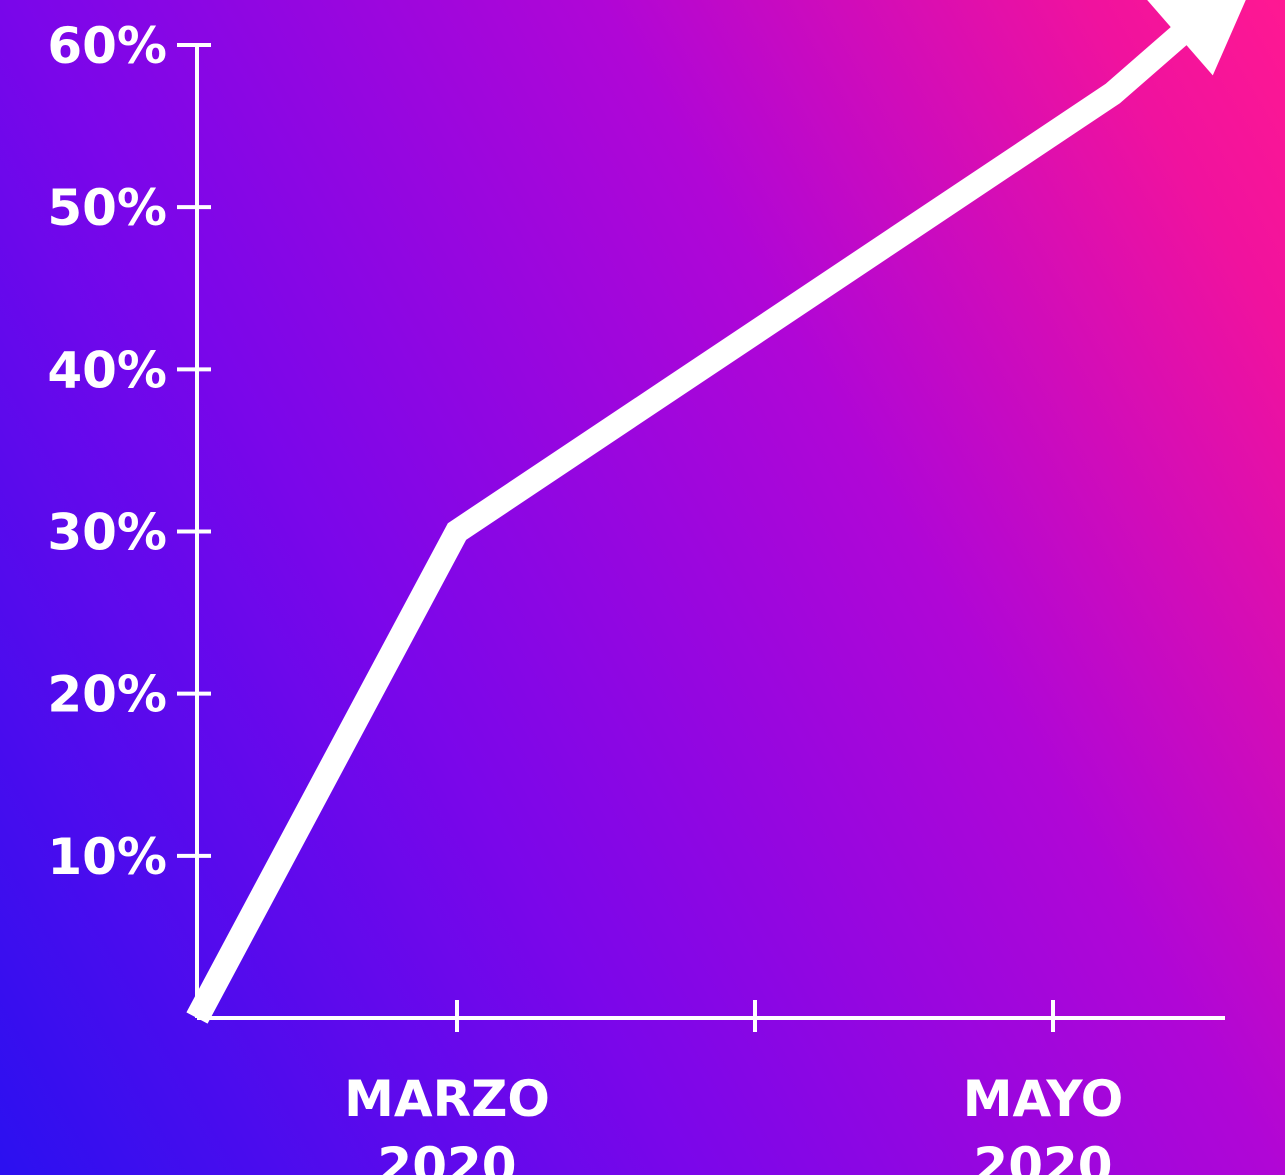 The image size is (1285, 1175). What do you see at coordinates (107, 370) in the screenshot?
I see `y-tick-label: 40%` at bounding box center [107, 370].